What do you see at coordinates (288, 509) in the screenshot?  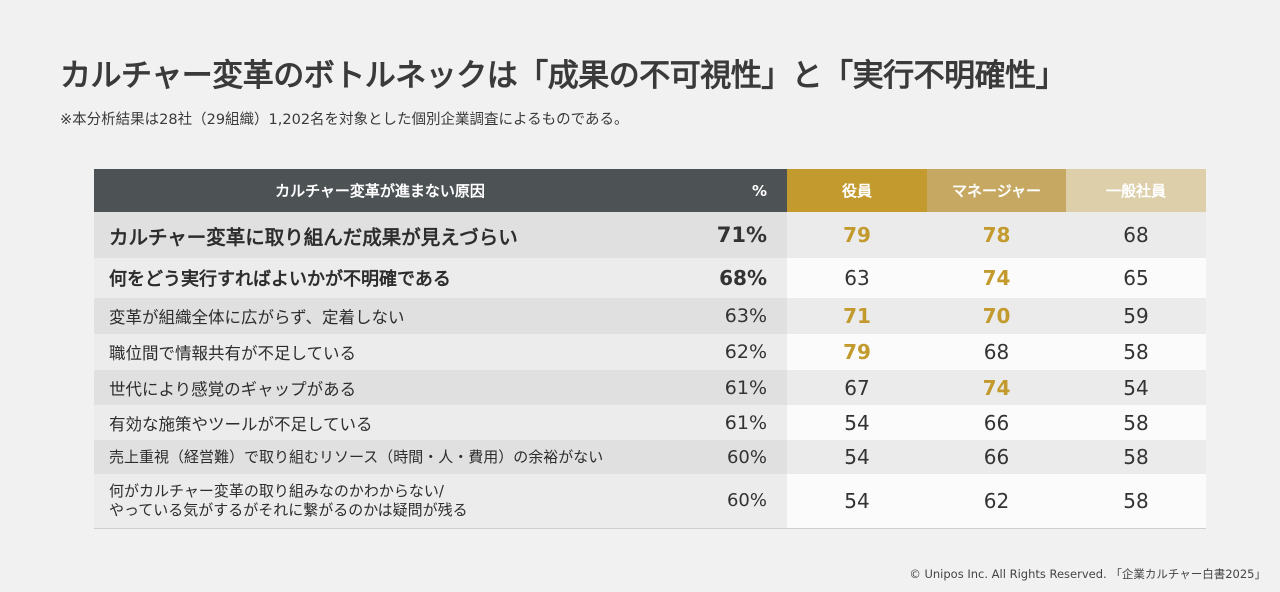 I see `reason-text: やっている気がするがそれに繋がるのかは疑問が残る` at bounding box center [288, 509].